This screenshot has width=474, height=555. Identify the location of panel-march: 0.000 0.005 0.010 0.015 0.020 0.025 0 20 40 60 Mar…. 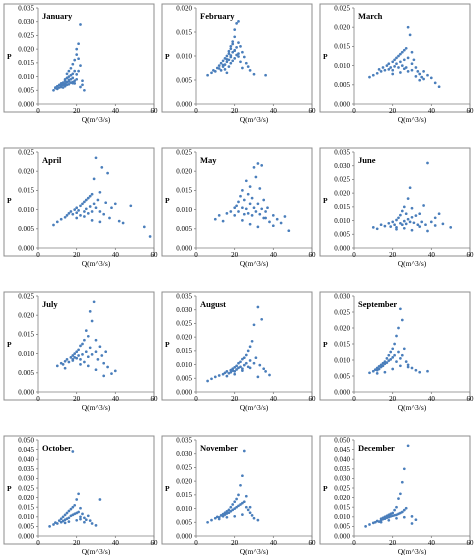
(396, 63).